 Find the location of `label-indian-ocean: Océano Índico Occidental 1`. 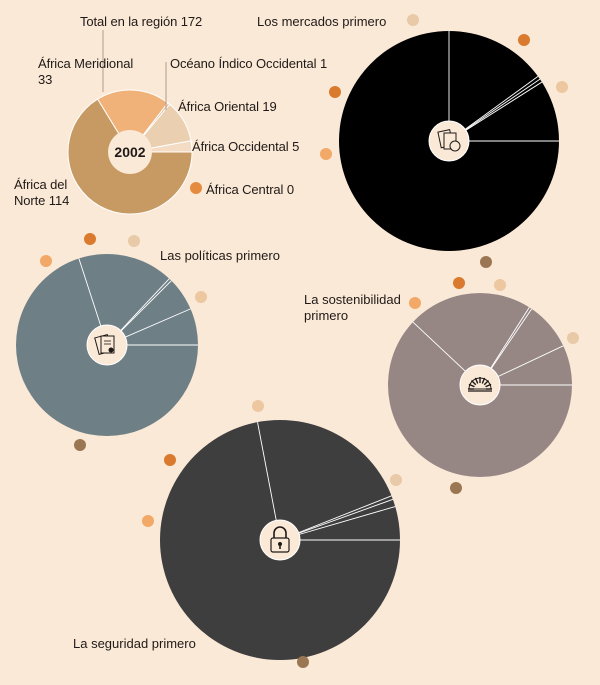

label-indian-ocean: Océano Índico Occidental 1 is located at coordinates (249, 63).